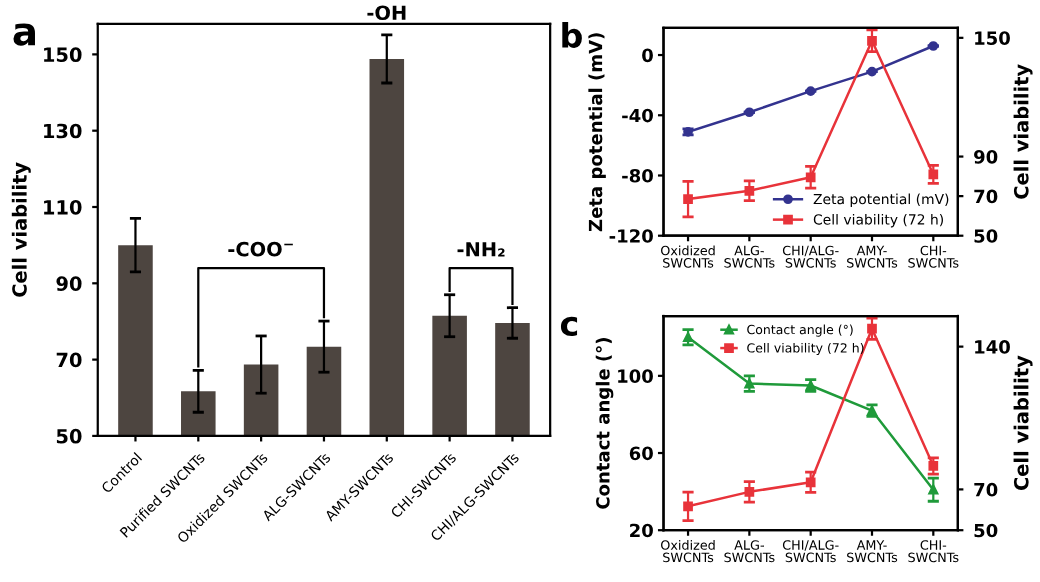 This screenshot has height=582, width=1040. Describe the element at coordinates (637, 175) in the screenshot. I see `y-tick-label: -80` at that location.